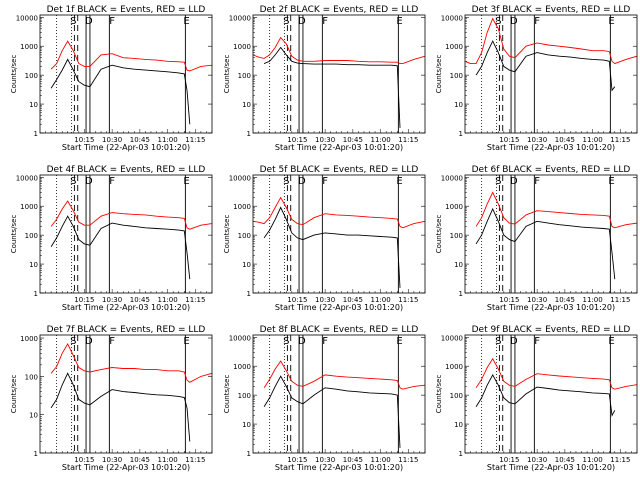 This screenshot has height=480, width=640. What do you see at coordinates (339, 170) in the screenshot?
I see `chart-title: Det 5f BLACK = Events, RED = LLD` at bounding box center [339, 170].